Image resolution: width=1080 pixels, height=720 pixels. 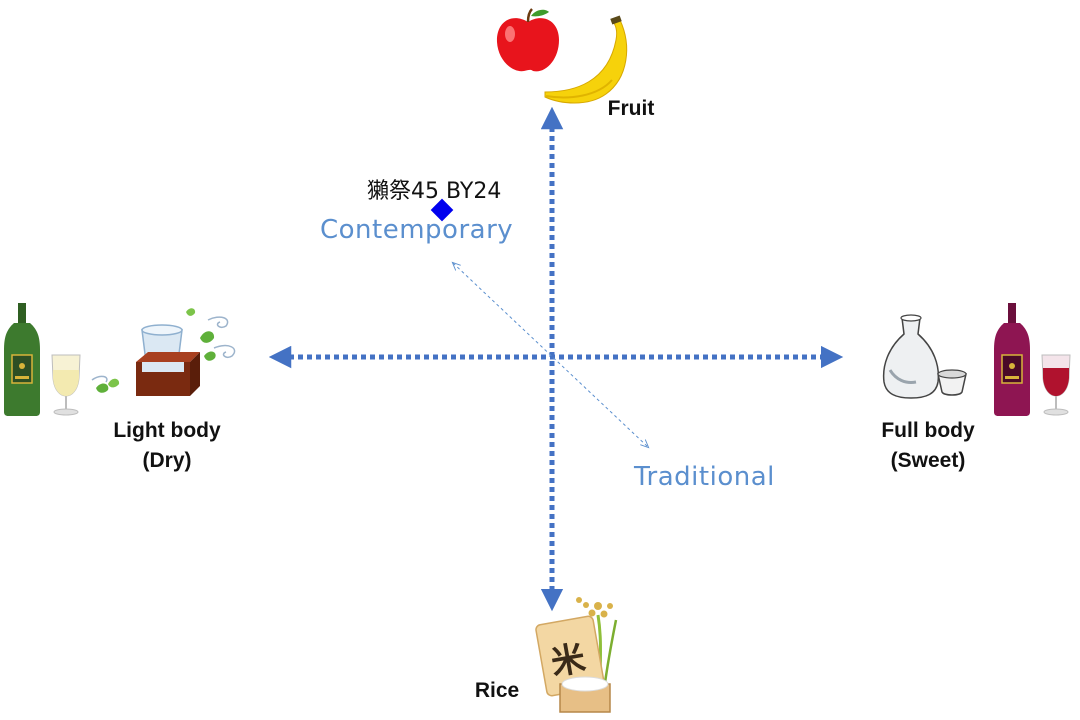 I want to click on data-point-label: 獺祭45 BY24, so click(x=434, y=189).